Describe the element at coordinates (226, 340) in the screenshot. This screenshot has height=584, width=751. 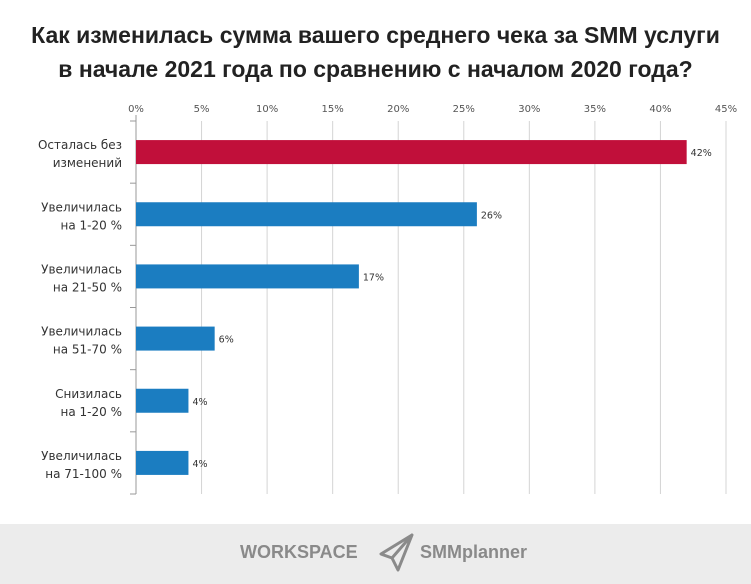
I see `data-label: 6%` at that location.